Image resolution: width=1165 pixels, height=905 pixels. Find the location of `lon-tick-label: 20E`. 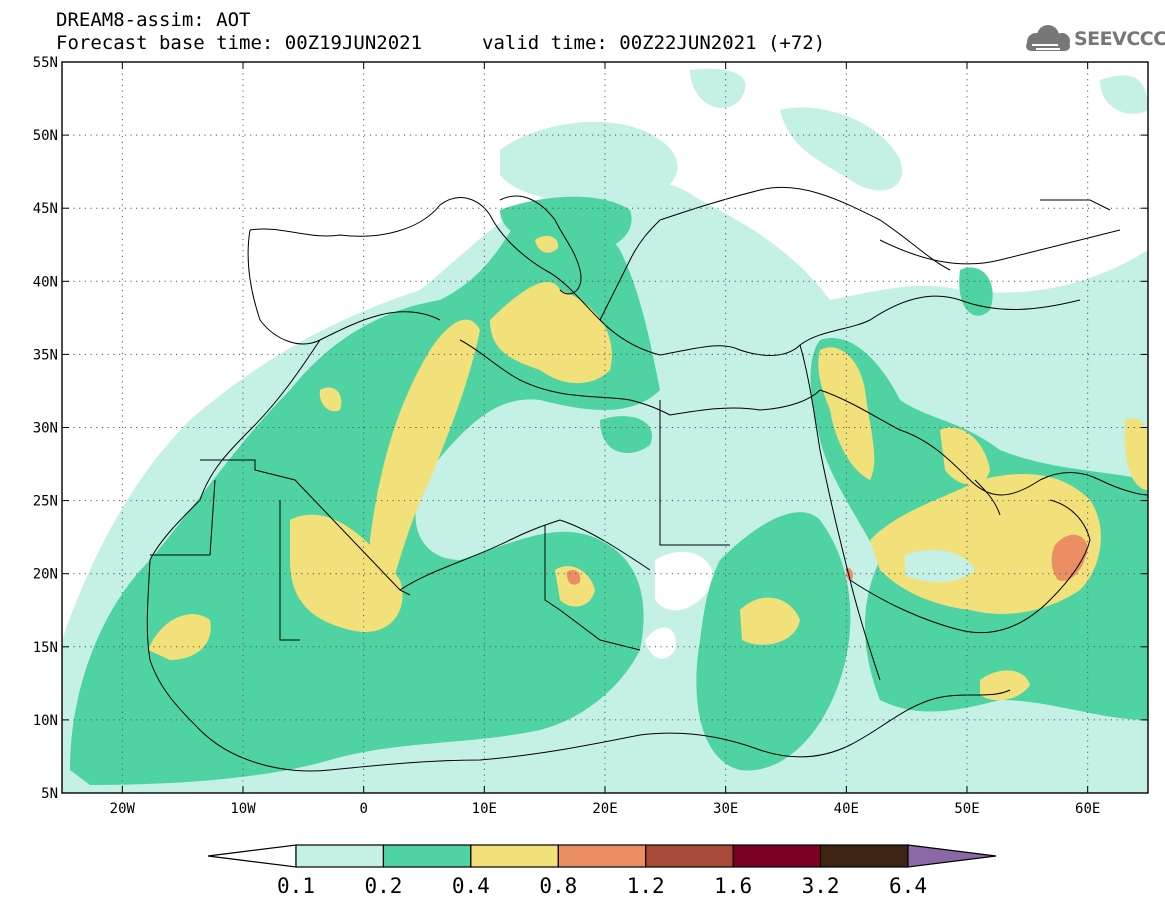

lon-tick-label: 20E is located at coordinates (604, 809).